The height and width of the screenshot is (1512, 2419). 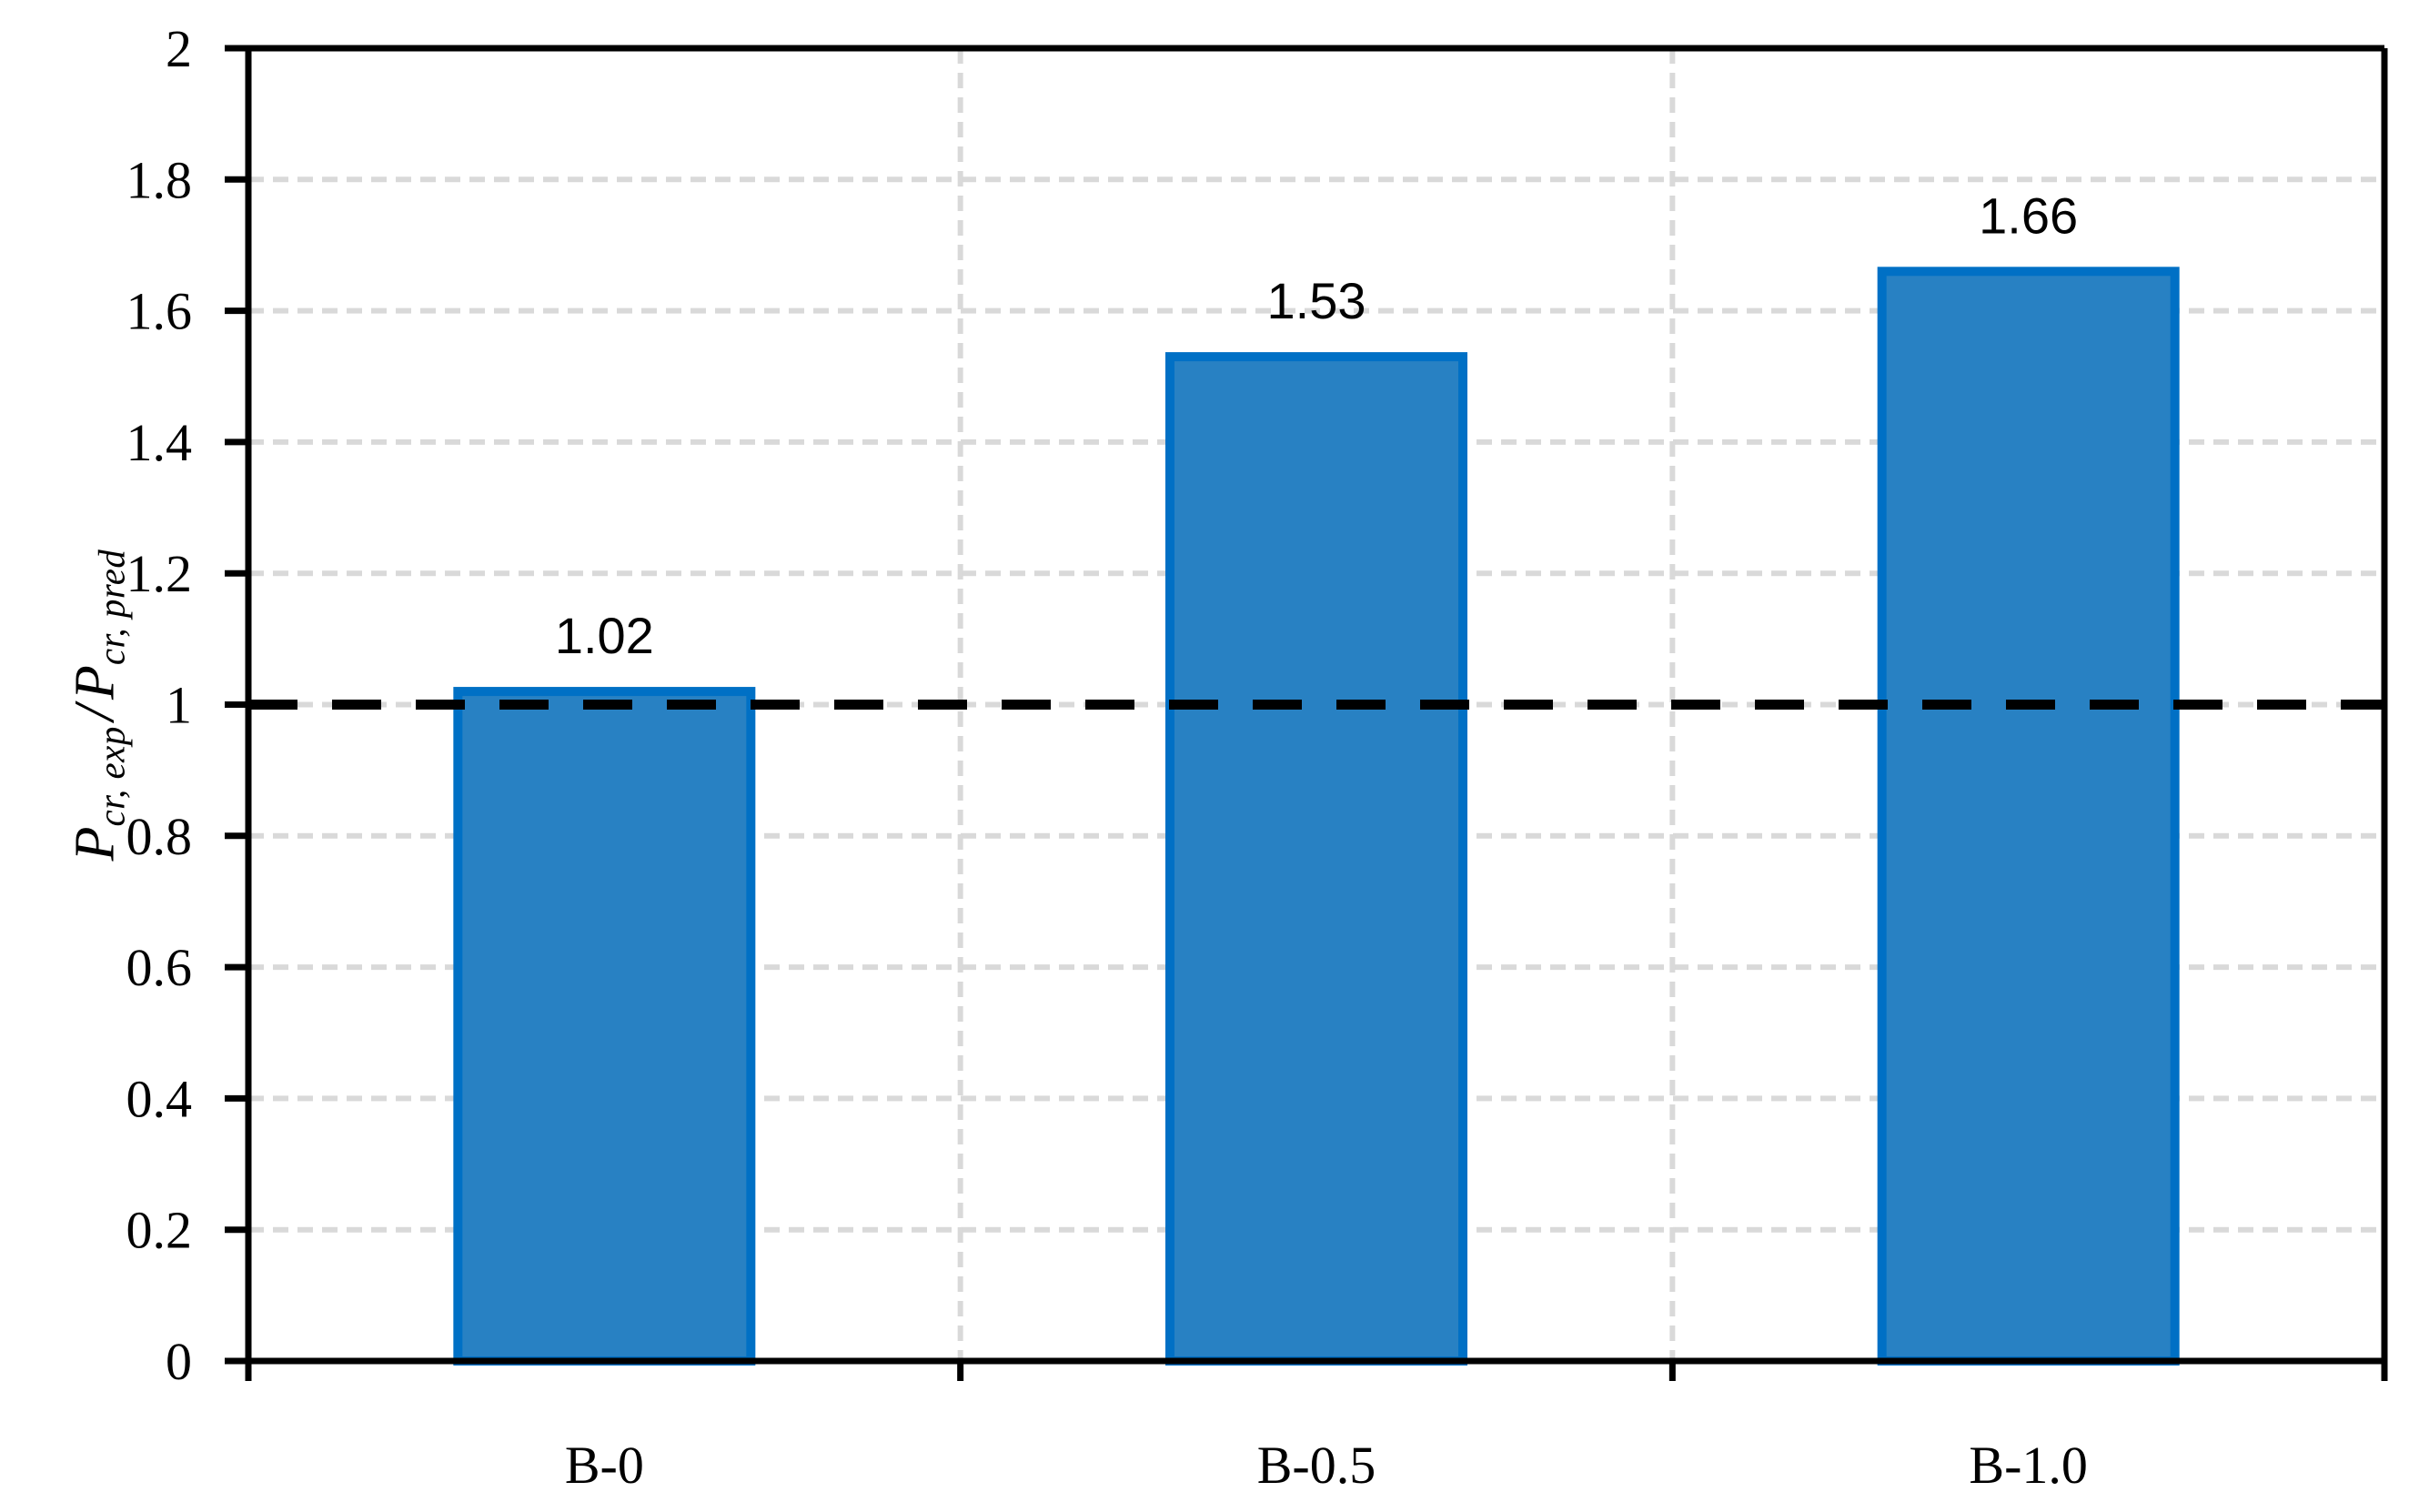 What do you see at coordinates (159, 968) in the screenshot?
I see `y-tick-label: 0.6` at bounding box center [159, 968].